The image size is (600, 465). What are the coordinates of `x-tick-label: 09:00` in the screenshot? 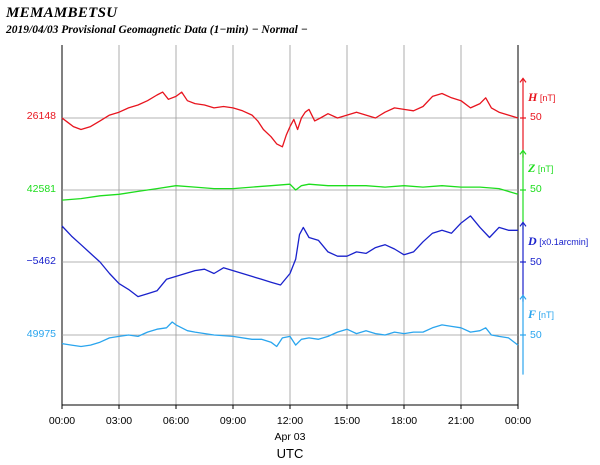 It's located at (233, 421).